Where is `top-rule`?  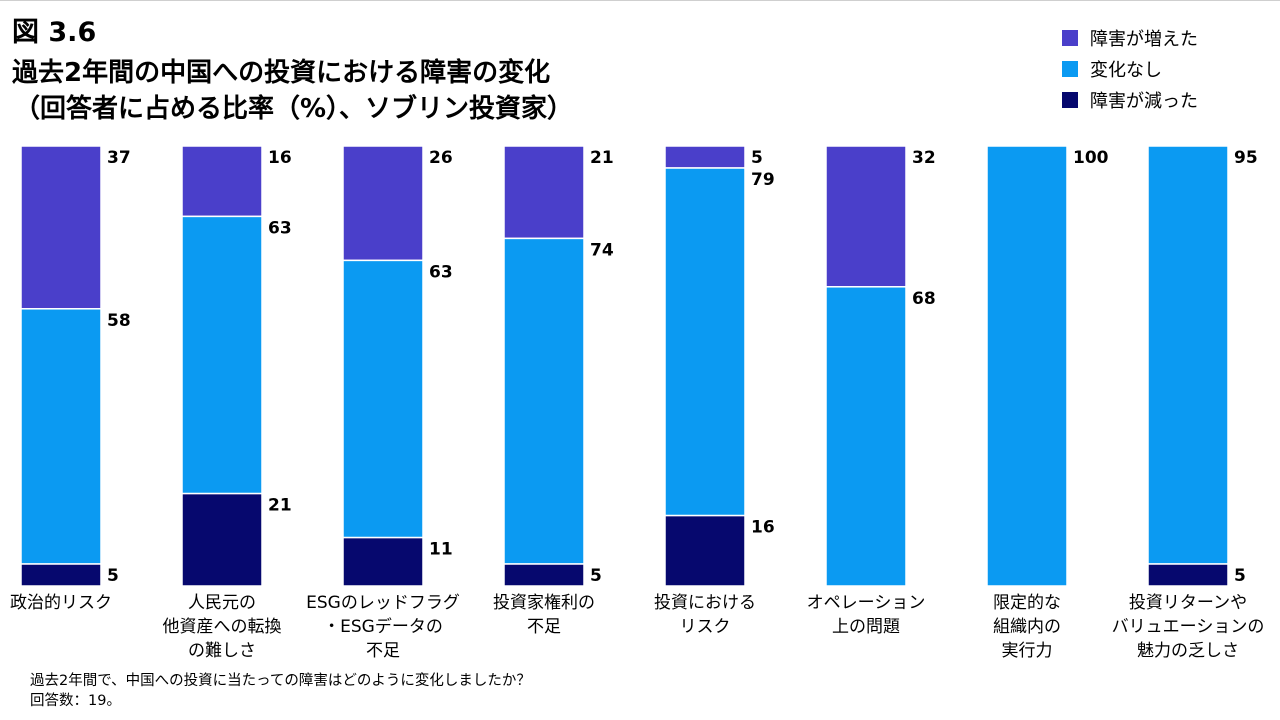
top-rule is located at coordinates (640, 0).